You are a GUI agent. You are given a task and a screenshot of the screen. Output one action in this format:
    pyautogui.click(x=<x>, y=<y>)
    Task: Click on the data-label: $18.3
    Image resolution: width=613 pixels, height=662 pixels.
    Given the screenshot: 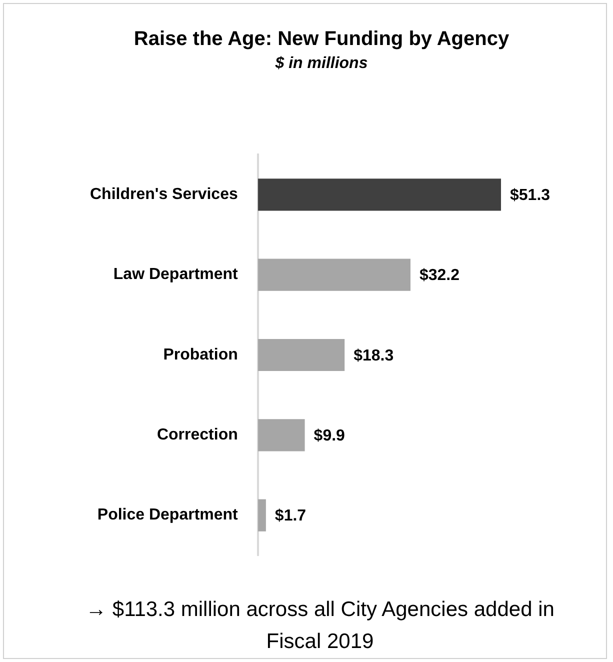 What is the action you would take?
    pyautogui.click(x=374, y=355)
    